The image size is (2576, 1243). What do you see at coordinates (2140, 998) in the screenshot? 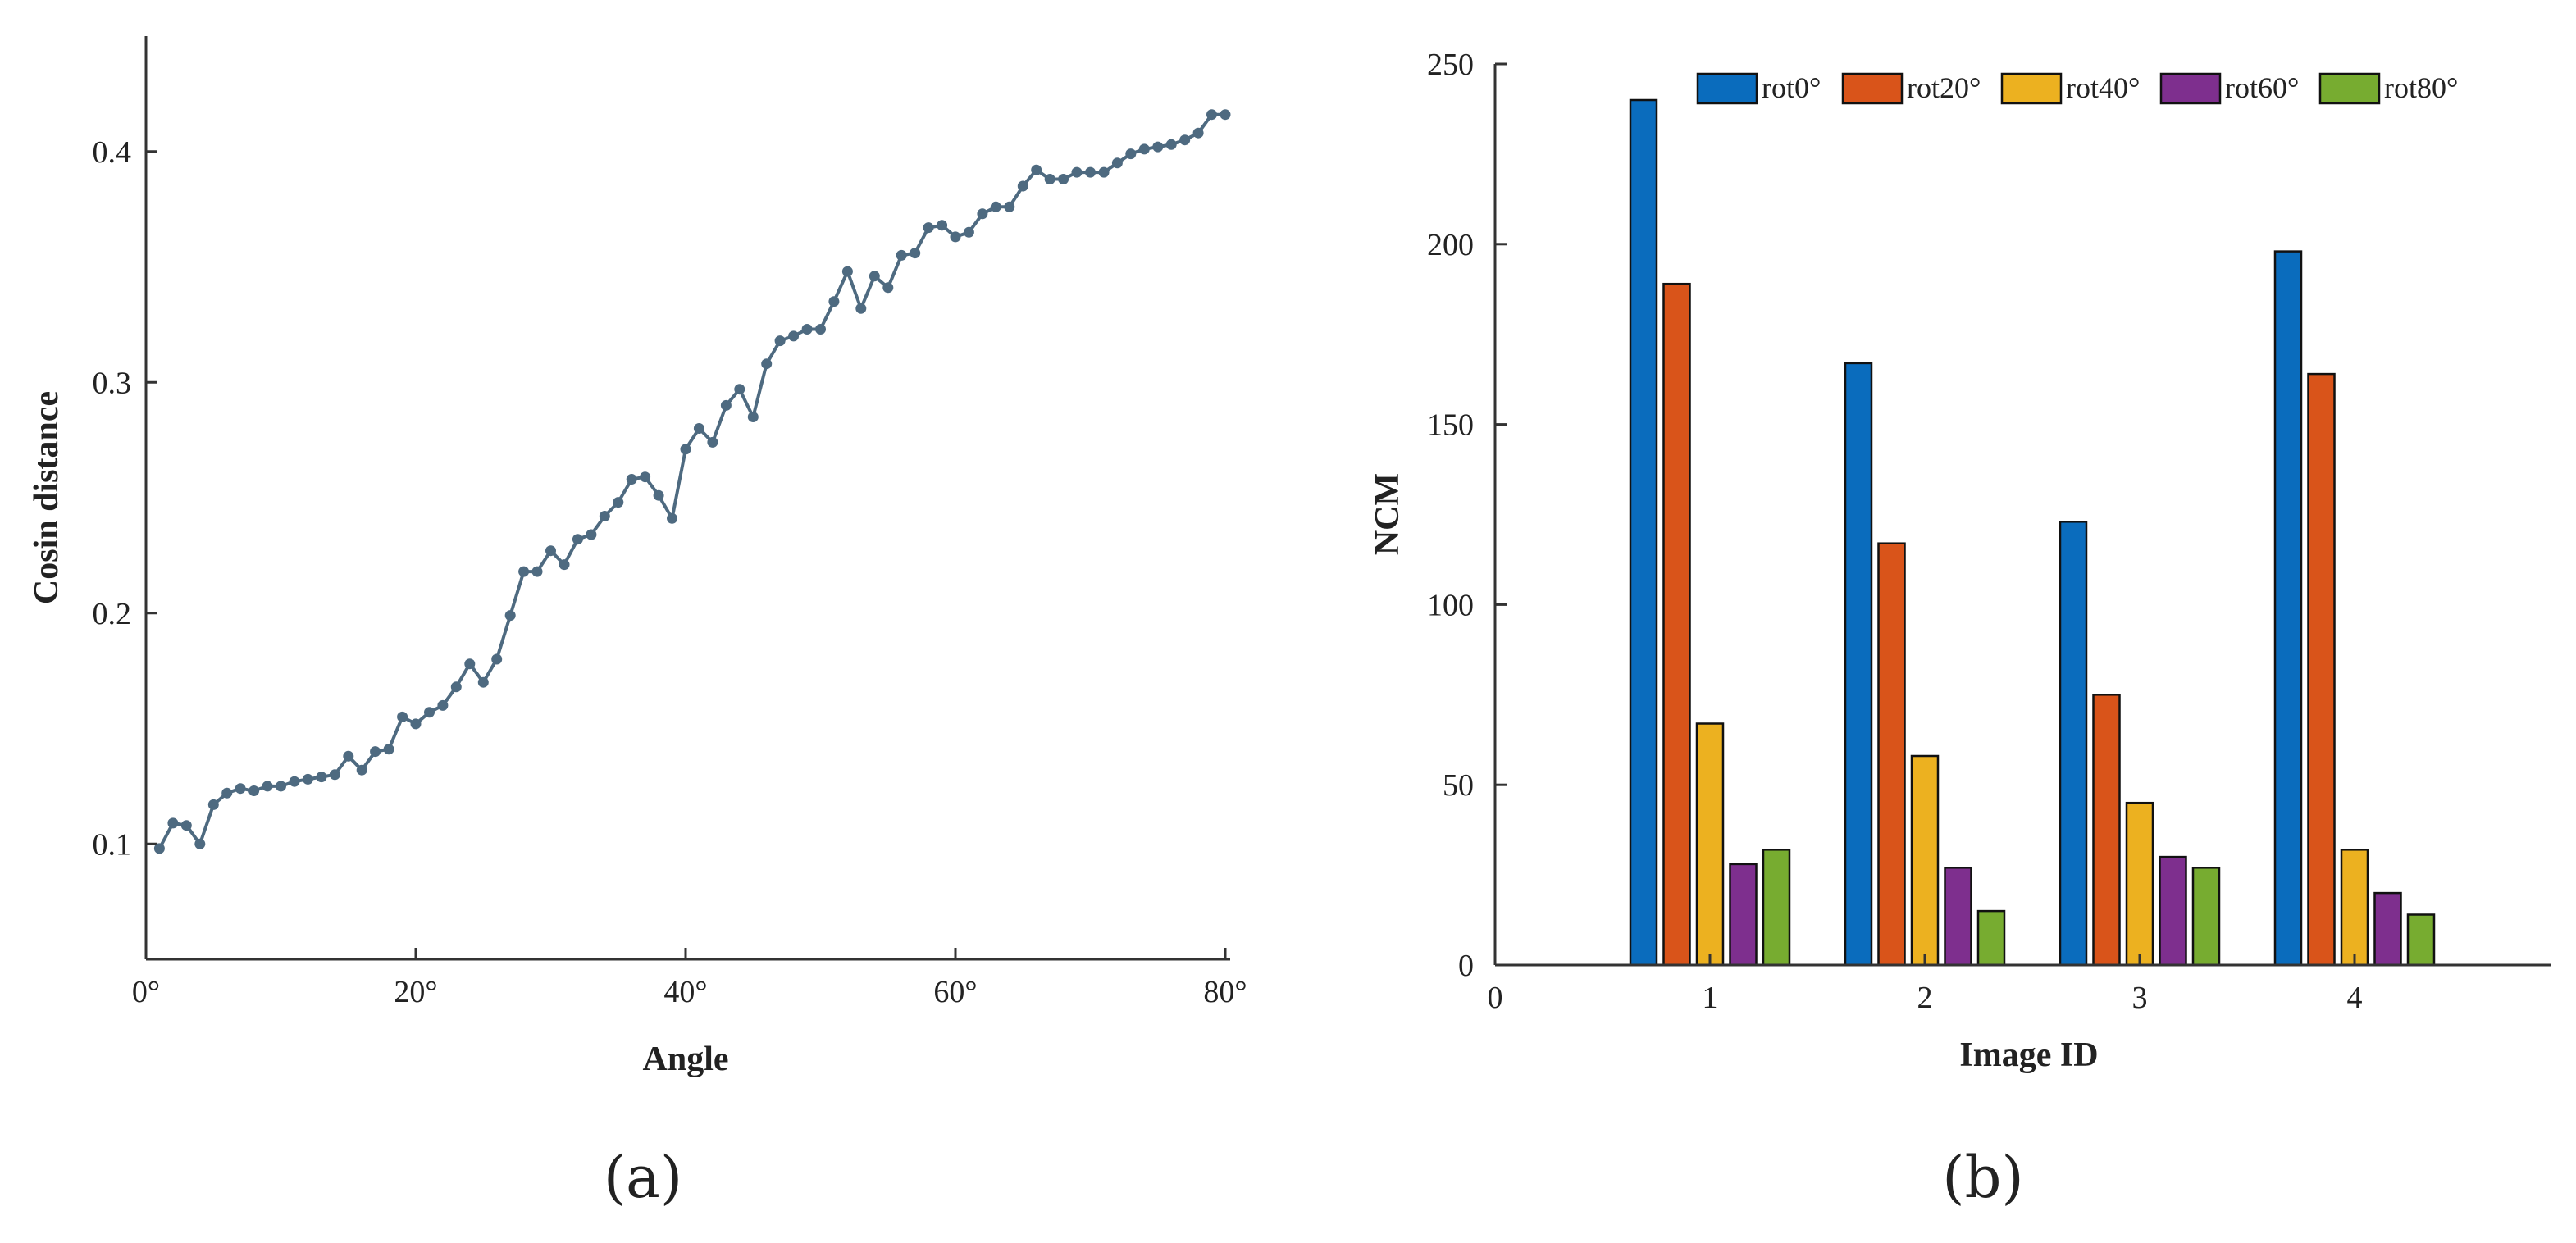
I see `x-tick-label: 3` at bounding box center [2140, 998].